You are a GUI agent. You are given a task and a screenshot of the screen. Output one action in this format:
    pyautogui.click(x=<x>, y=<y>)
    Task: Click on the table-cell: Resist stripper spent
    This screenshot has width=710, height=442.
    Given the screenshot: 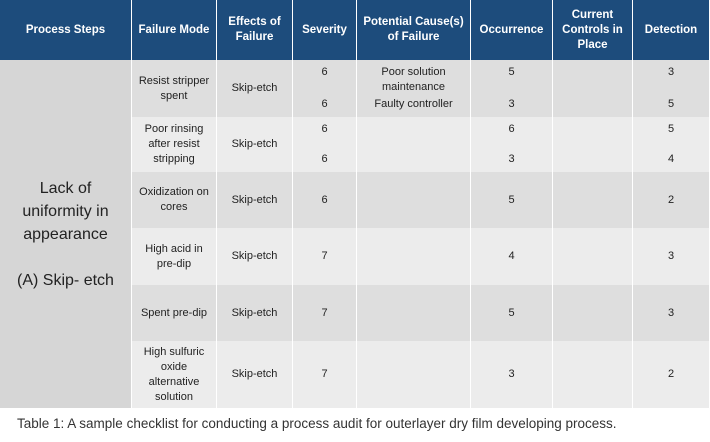 What is the action you would take?
    pyautogui.click(x=174, y=88)
    